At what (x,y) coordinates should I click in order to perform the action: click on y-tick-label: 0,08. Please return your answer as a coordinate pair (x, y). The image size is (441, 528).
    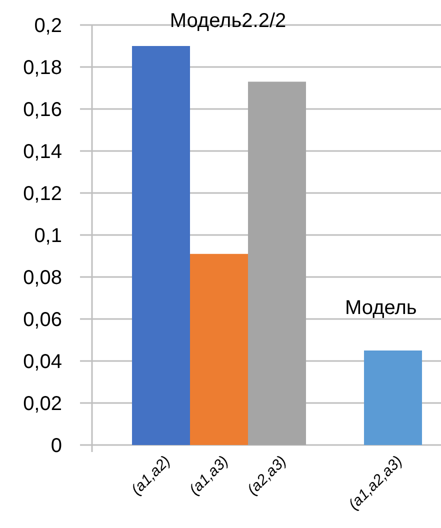
    Looking at the image, I should click on (42, 278).